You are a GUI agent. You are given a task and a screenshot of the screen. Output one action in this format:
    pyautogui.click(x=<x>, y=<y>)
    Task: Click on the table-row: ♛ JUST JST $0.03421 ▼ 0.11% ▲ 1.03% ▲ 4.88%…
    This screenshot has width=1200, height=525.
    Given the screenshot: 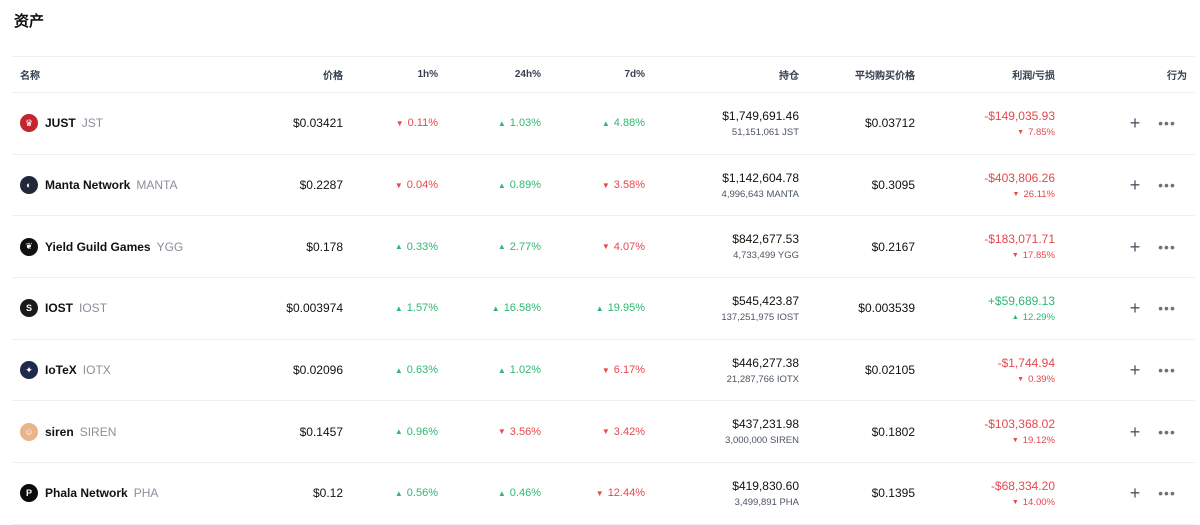 What is the action you would take?
    pyautogui.click(x=603, y=124)
    